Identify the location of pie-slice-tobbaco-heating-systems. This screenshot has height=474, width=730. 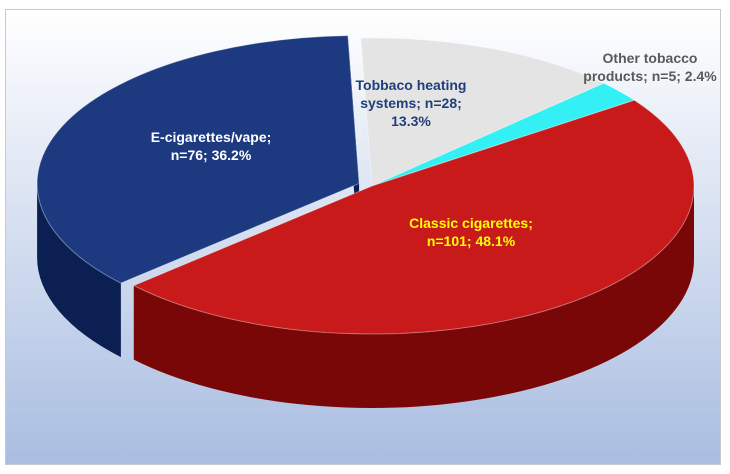
(482, 112).